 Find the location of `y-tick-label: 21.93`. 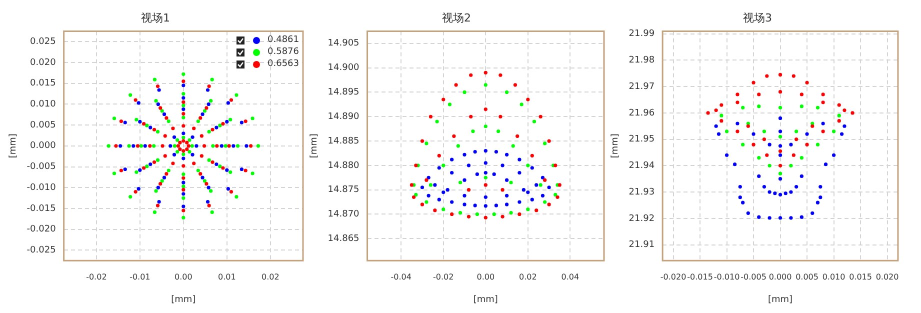

y-tick-label: 21.93 is located at coordinates (641, 192).